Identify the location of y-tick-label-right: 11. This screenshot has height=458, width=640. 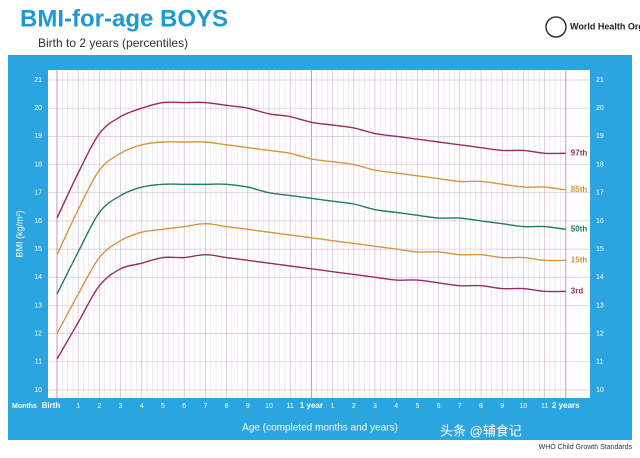
(599, 362).